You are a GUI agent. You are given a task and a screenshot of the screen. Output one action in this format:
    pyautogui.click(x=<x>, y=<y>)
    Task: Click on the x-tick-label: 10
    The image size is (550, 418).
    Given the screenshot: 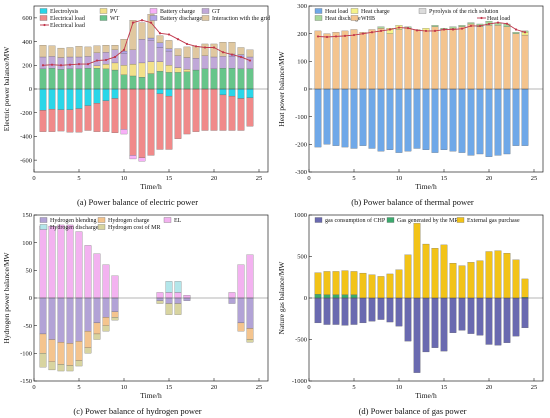 What is the action you would take?
    pyautogui.click(x=124, y=387)
    